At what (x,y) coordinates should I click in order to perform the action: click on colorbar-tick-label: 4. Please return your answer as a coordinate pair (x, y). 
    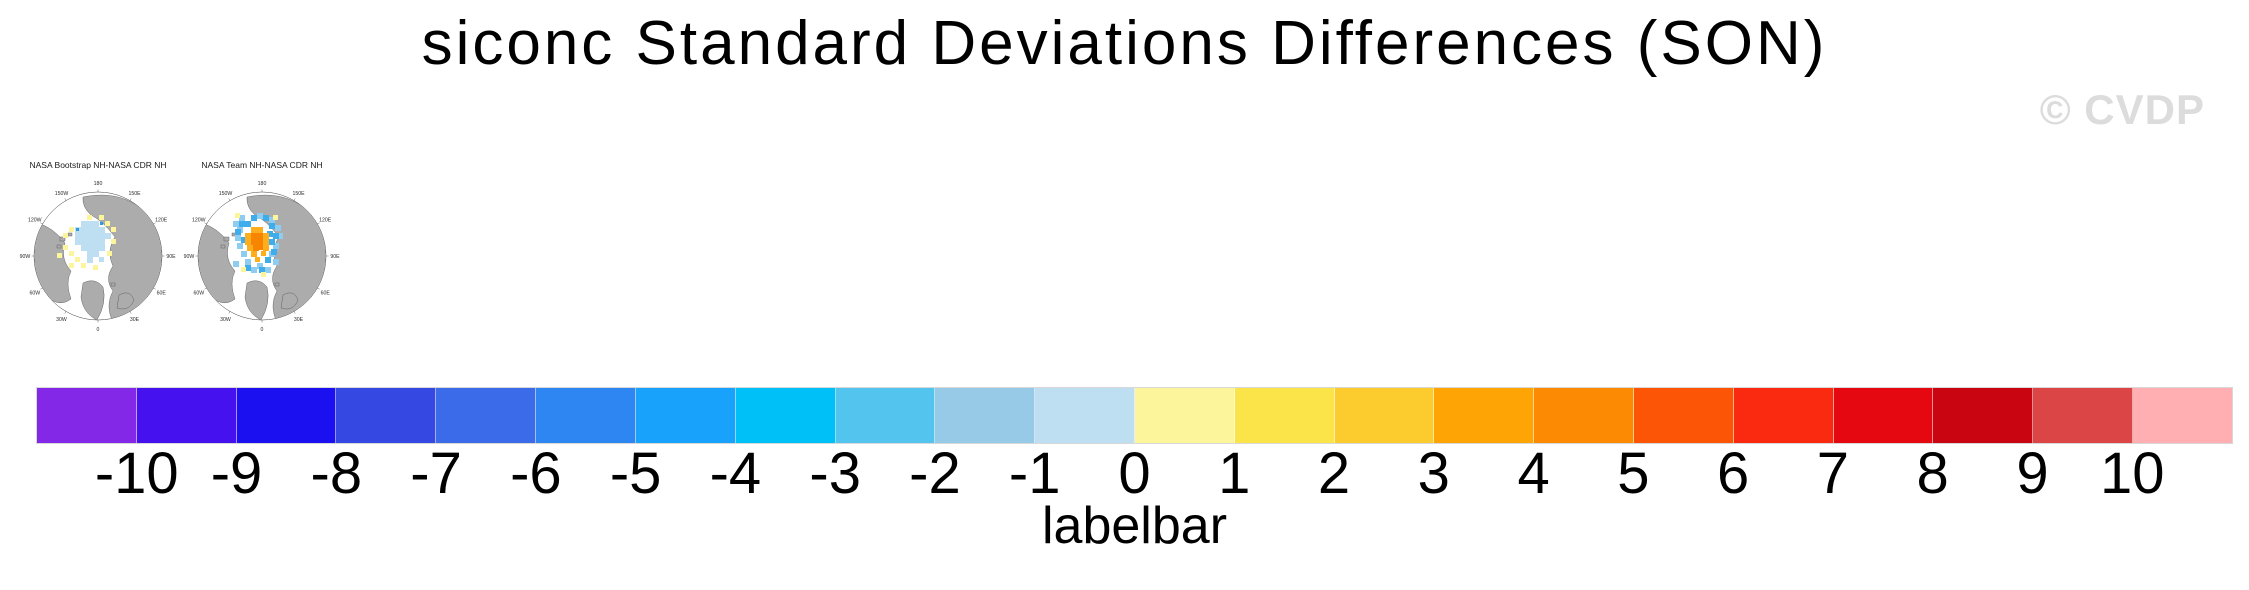
    Looking at the image, I should click on (1533, 473).